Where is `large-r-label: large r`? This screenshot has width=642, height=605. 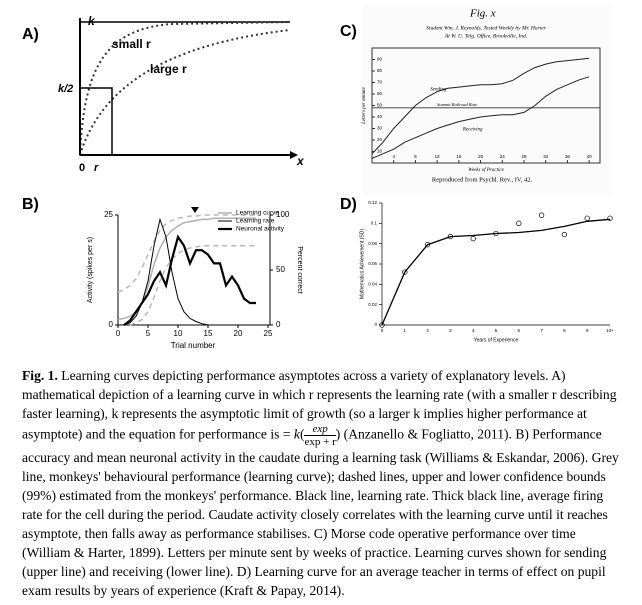
large-r-label: large r is located at coordinates (168, 69).